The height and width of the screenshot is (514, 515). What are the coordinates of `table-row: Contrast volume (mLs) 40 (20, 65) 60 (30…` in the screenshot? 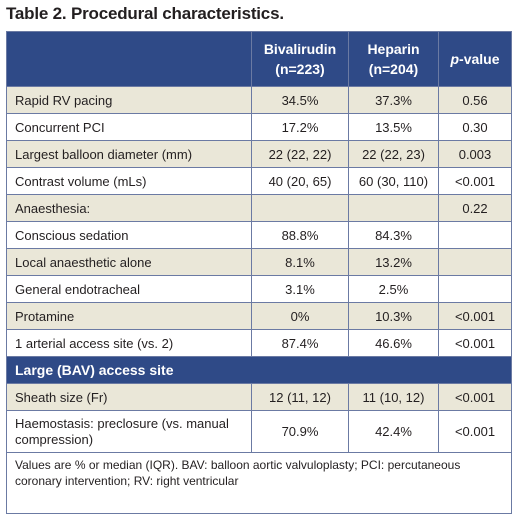 It's located at (259, 181).